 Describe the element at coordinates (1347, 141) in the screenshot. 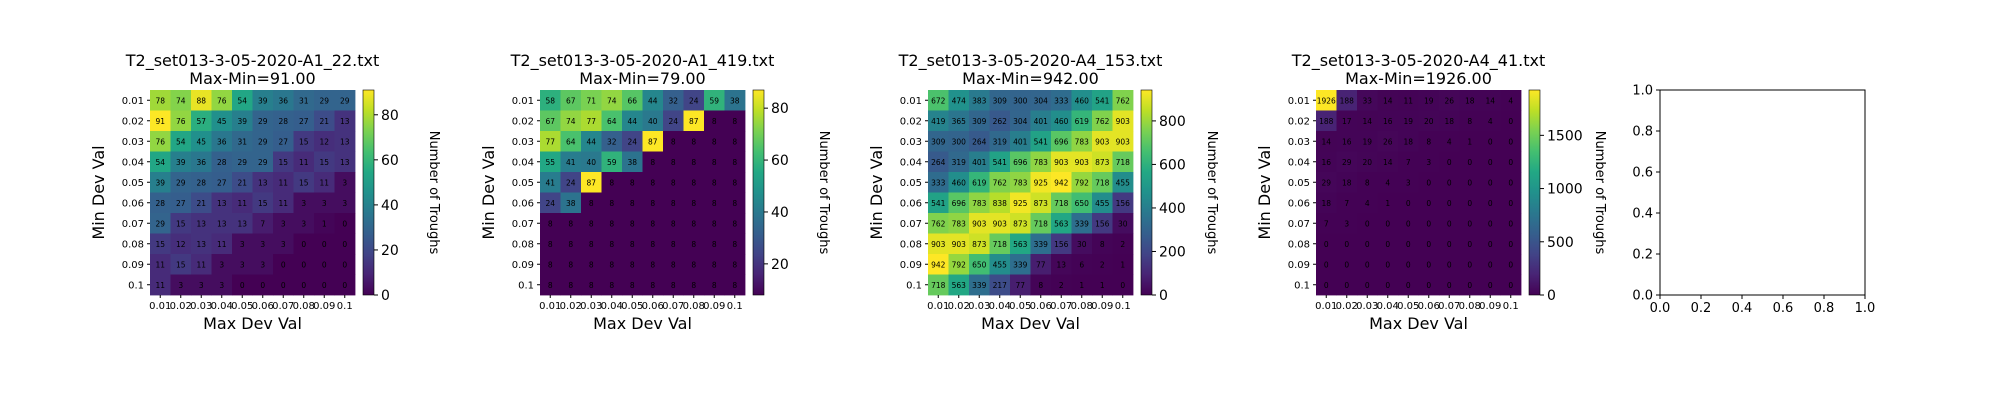

I see `cell-value-label: 16` at that location.